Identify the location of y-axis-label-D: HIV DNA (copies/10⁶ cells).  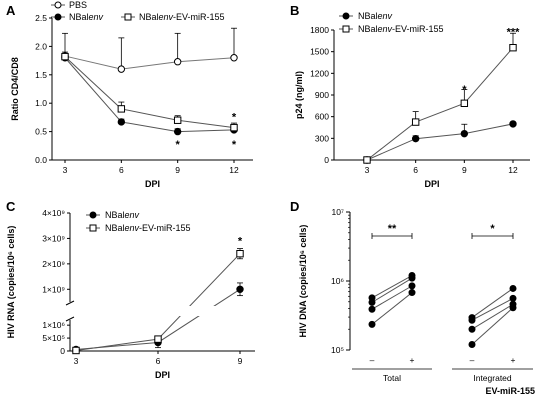
(303, 281).